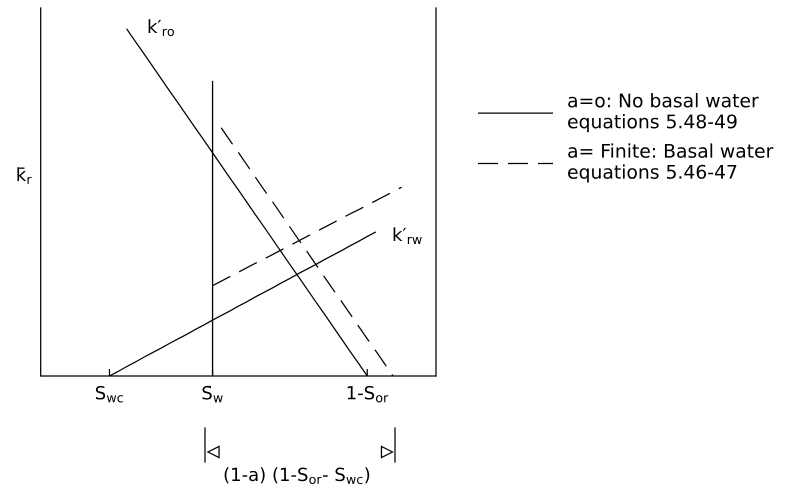 This screenshot has width=811, height=486. I want to click on y-axis-title: k̄$_{r}$, so click(24, 175).